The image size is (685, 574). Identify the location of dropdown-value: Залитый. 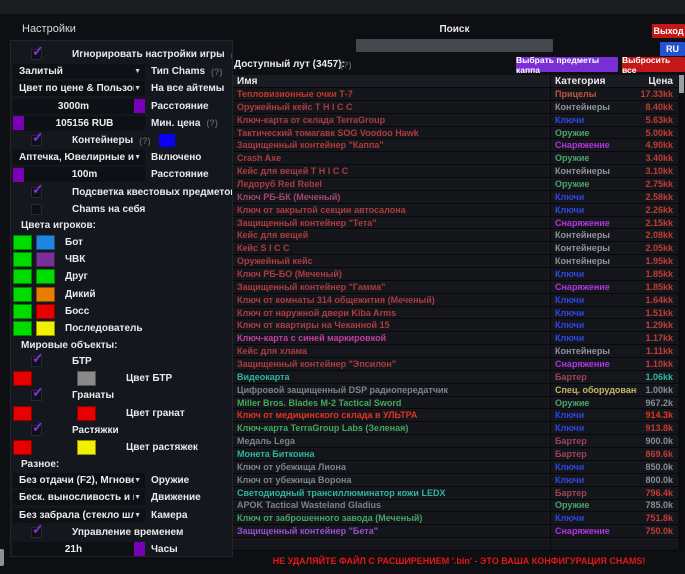
(41, 72).